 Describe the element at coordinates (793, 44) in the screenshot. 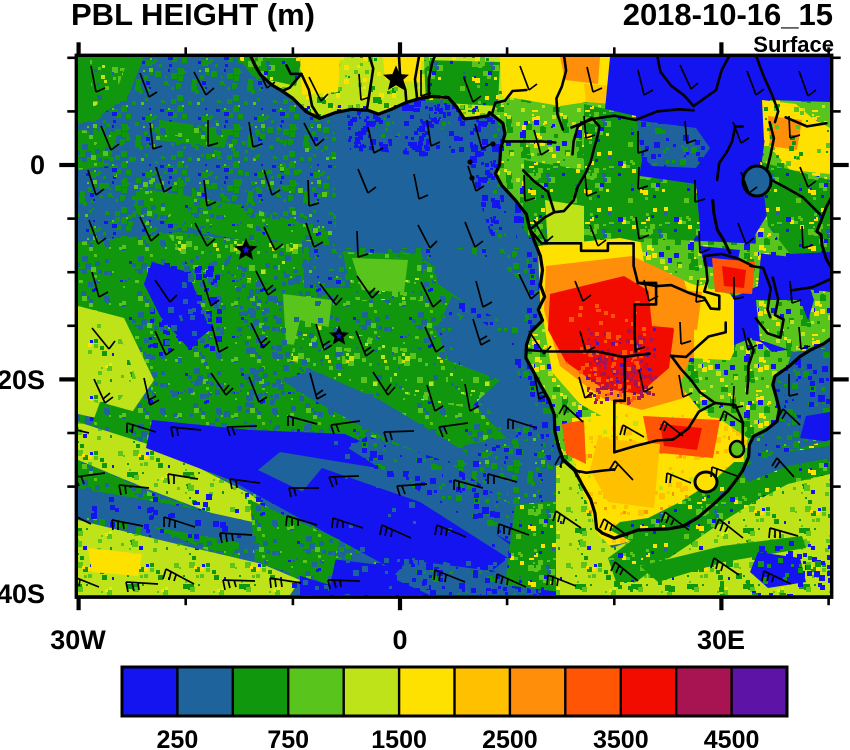

I see `svg-text: Surface` at that location.